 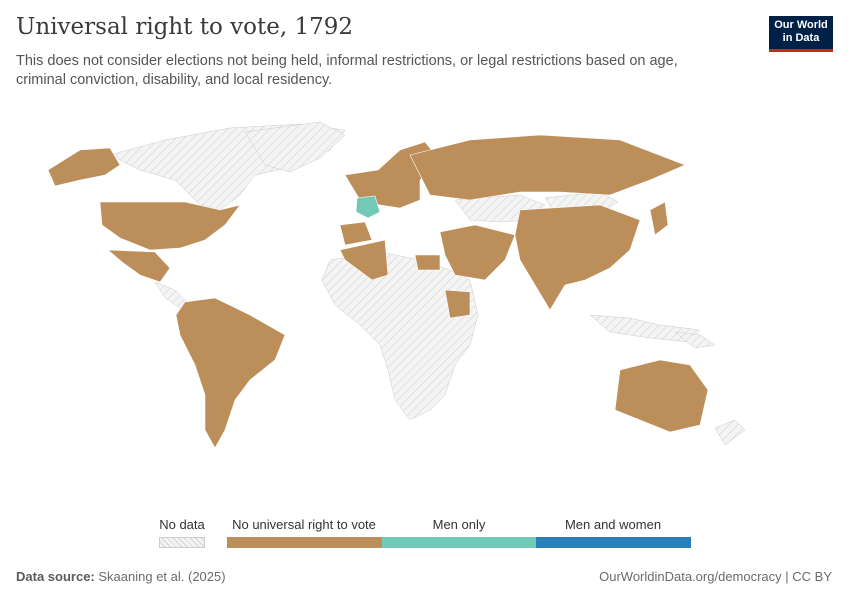 What do you see at coordinates (230, 373) in the screenshot?
I see `map-region-south-america` at bounding box center [230, 373].